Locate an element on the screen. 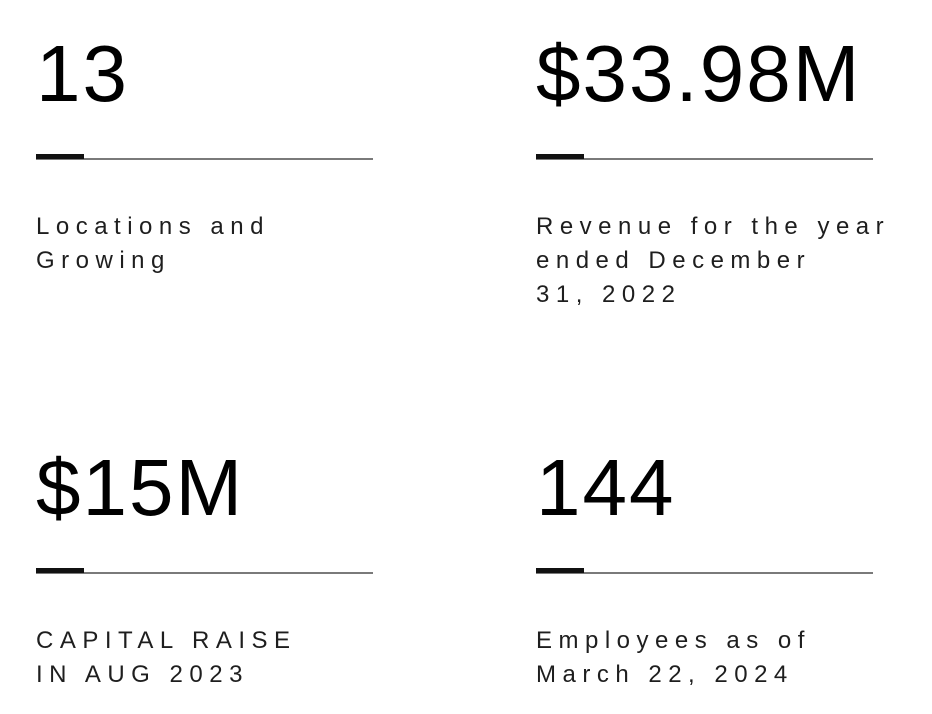 This screenshot has width=932, height=714. stat-description-employees: Employees as of March 22, 2024 is located at coordinates (673, 657).